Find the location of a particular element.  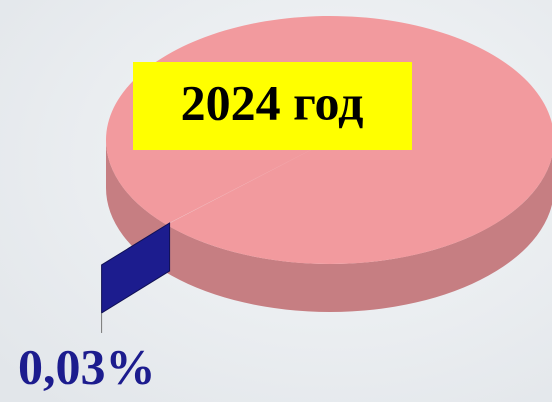

data-label: 0,03% is located at coordinates (87, 366).